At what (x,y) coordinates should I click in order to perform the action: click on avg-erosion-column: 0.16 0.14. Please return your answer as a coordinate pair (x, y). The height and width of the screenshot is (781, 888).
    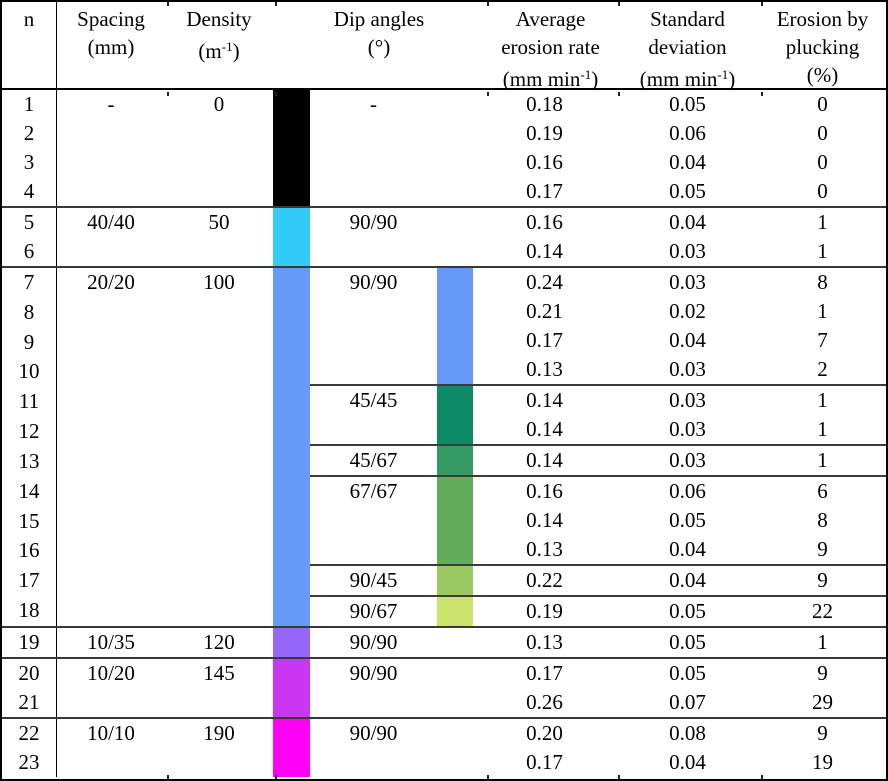
    Looking at the image, I should click on (544, 237).